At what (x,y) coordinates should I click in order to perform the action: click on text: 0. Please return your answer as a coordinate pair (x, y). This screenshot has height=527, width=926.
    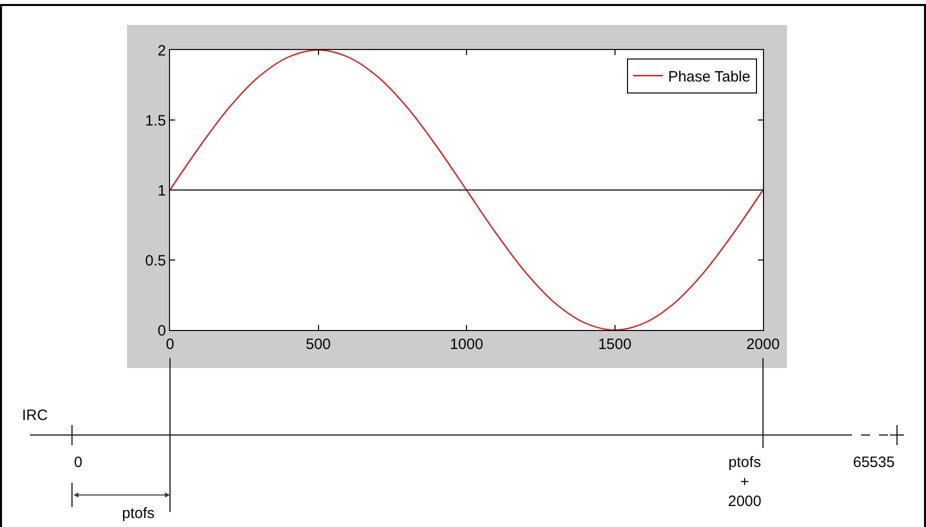
    Looking at the image, I should click on (78, 462).